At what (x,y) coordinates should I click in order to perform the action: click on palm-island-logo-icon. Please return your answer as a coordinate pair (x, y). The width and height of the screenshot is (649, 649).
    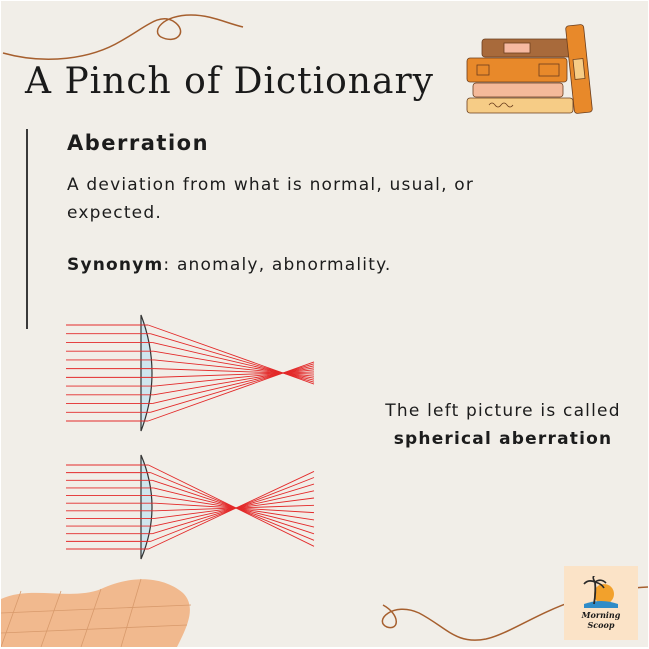
    Looking at the image, I should click on (600, 592).